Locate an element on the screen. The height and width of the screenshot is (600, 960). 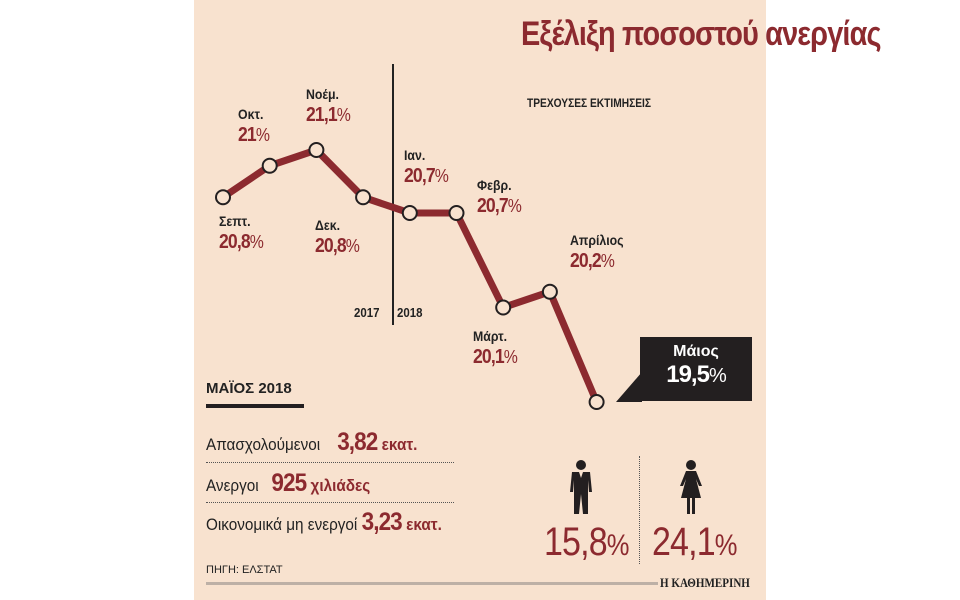
value-label: 20,2% is located at coordinates (592, 260).